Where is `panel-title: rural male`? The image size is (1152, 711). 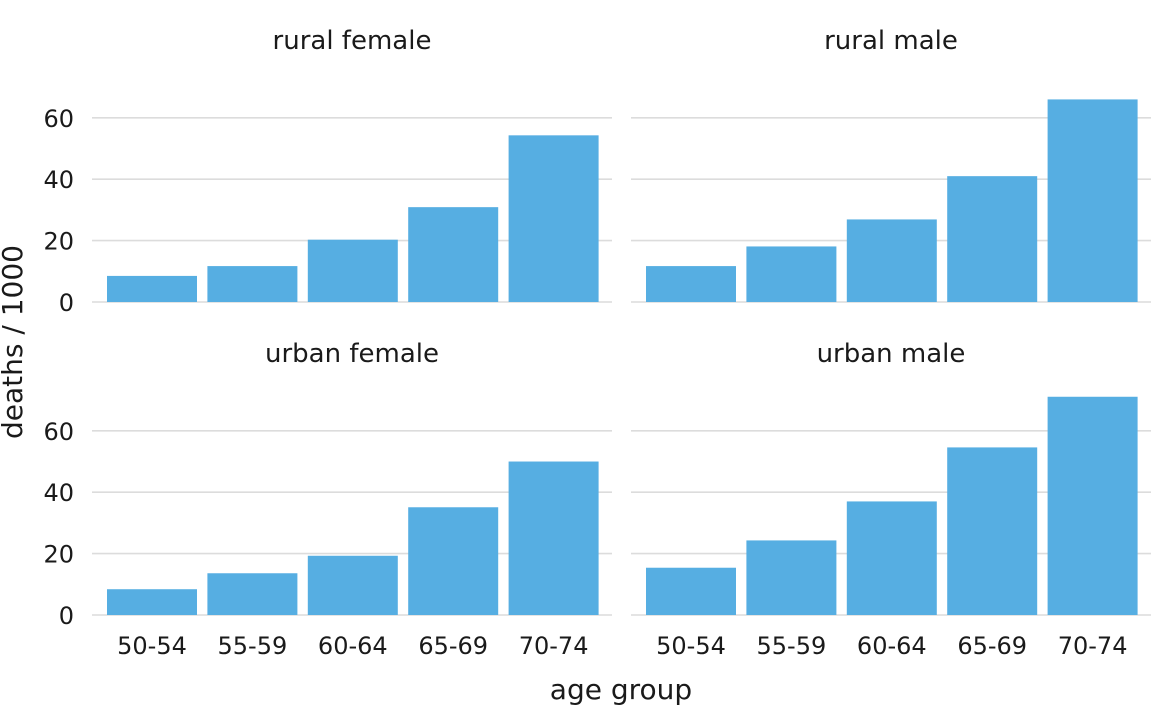
panel-title: rural male is located at coordinates (891, 41).